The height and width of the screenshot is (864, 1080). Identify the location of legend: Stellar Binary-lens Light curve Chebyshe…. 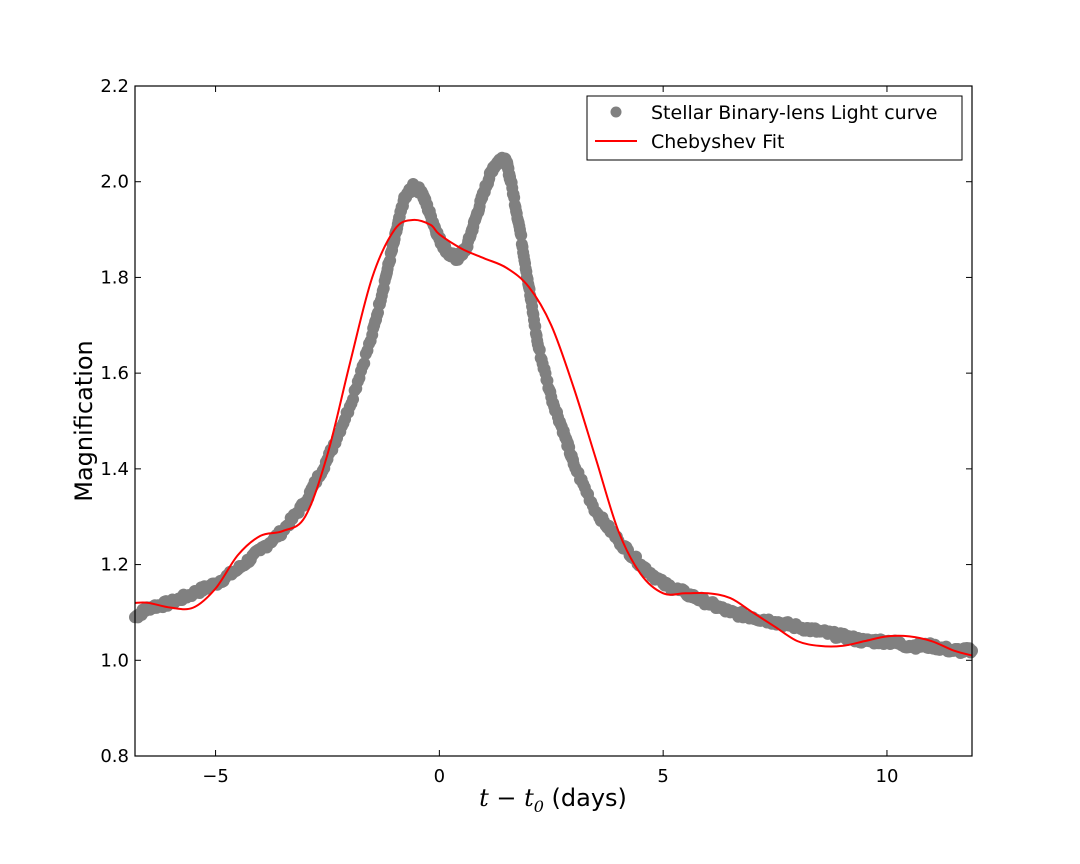
(774, 128).